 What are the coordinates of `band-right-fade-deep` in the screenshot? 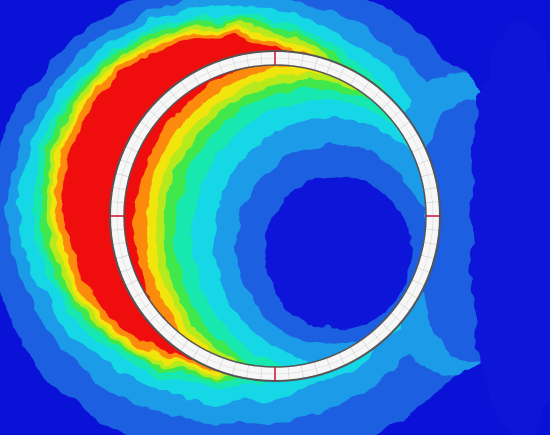 It's located at (510, 227).